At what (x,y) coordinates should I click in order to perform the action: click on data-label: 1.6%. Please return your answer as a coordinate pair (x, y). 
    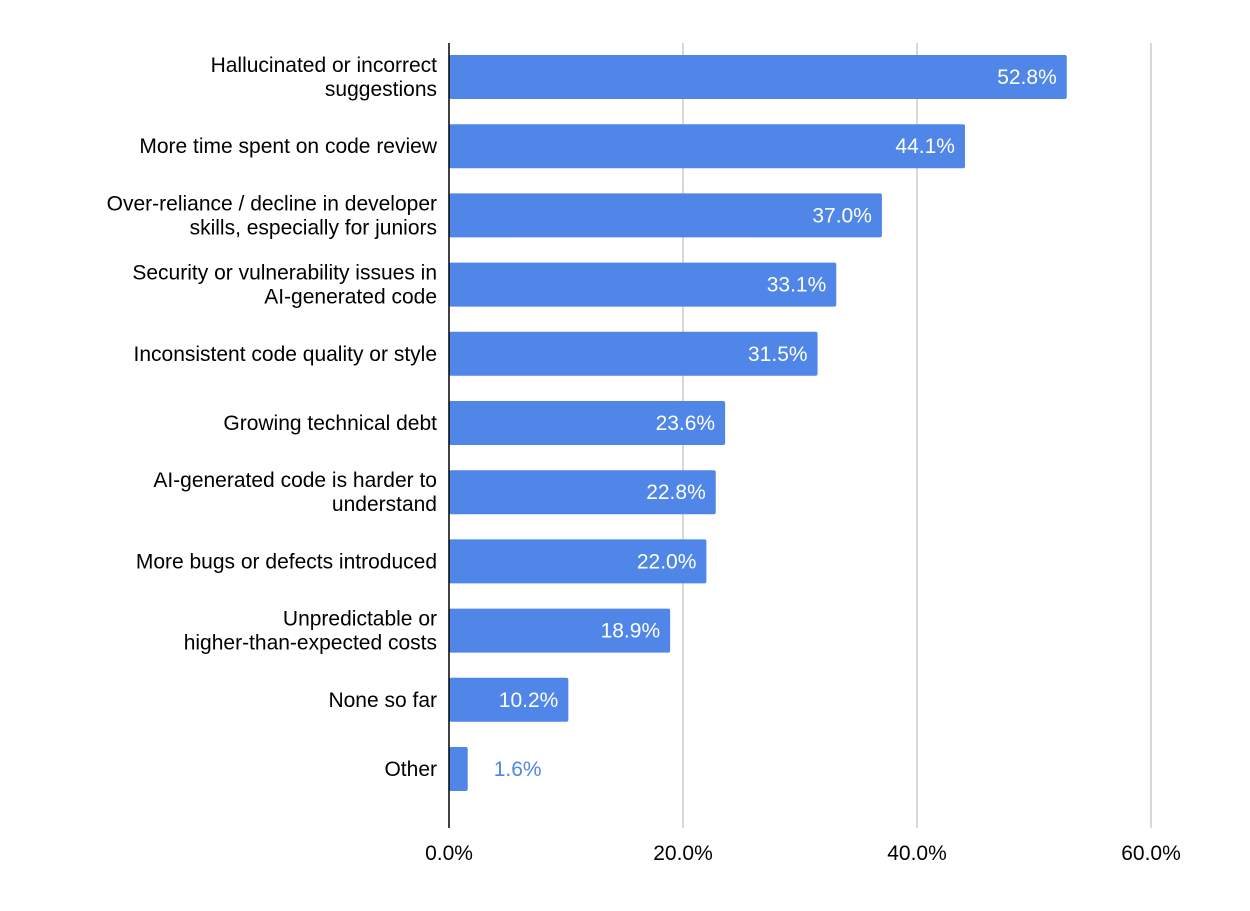
    Looking at the image, I should click on (518, 769).